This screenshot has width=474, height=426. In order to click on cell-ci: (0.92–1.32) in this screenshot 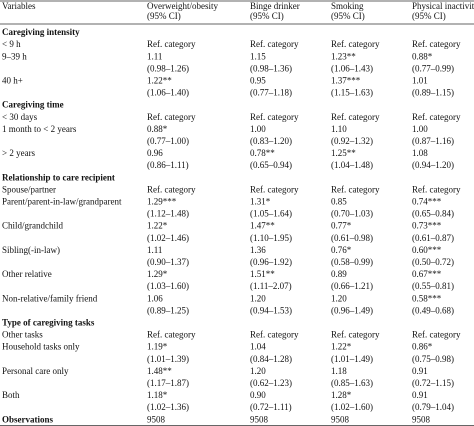, I will do `click(352, 141)`.